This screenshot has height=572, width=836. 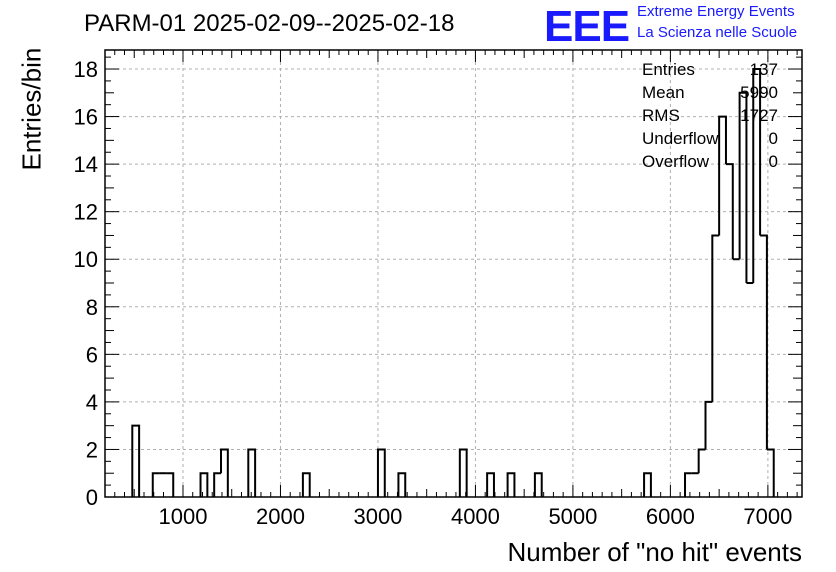 I want to click on y-tick-label: 16, so click(x=86, y=117).